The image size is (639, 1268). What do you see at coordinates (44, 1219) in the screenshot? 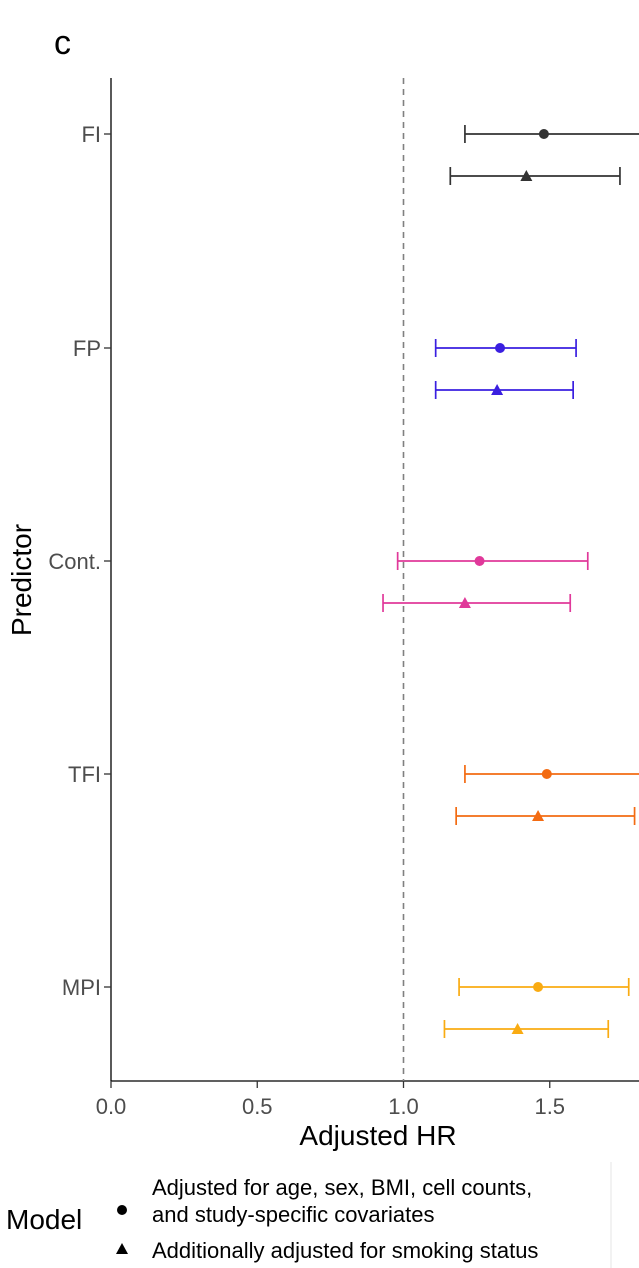
I see `legend-title: Model` at bounding box center [44, 1219].